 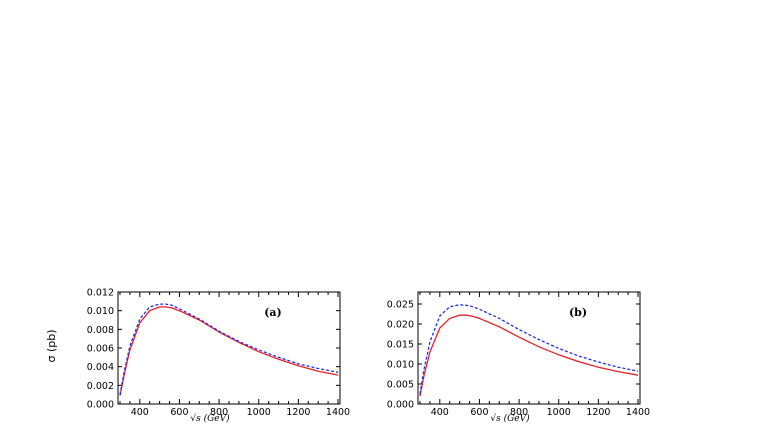 What do you see at coordinates (400, 385) in the screenshot?
I see `y-tick-label: 0.005` at bounding box center [400, 385].